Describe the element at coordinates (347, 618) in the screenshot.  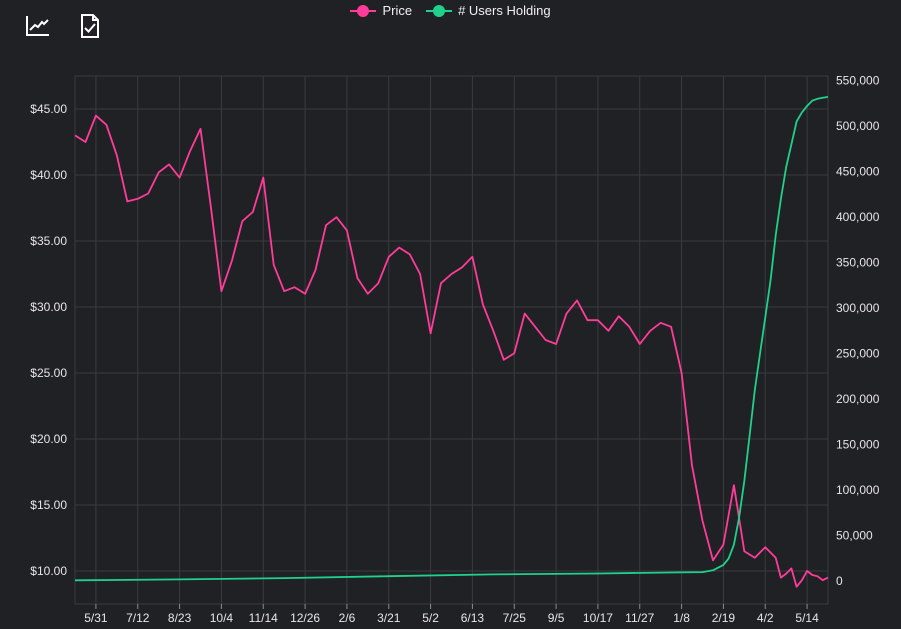
I see `x-tick-label: 2/6` at that location.